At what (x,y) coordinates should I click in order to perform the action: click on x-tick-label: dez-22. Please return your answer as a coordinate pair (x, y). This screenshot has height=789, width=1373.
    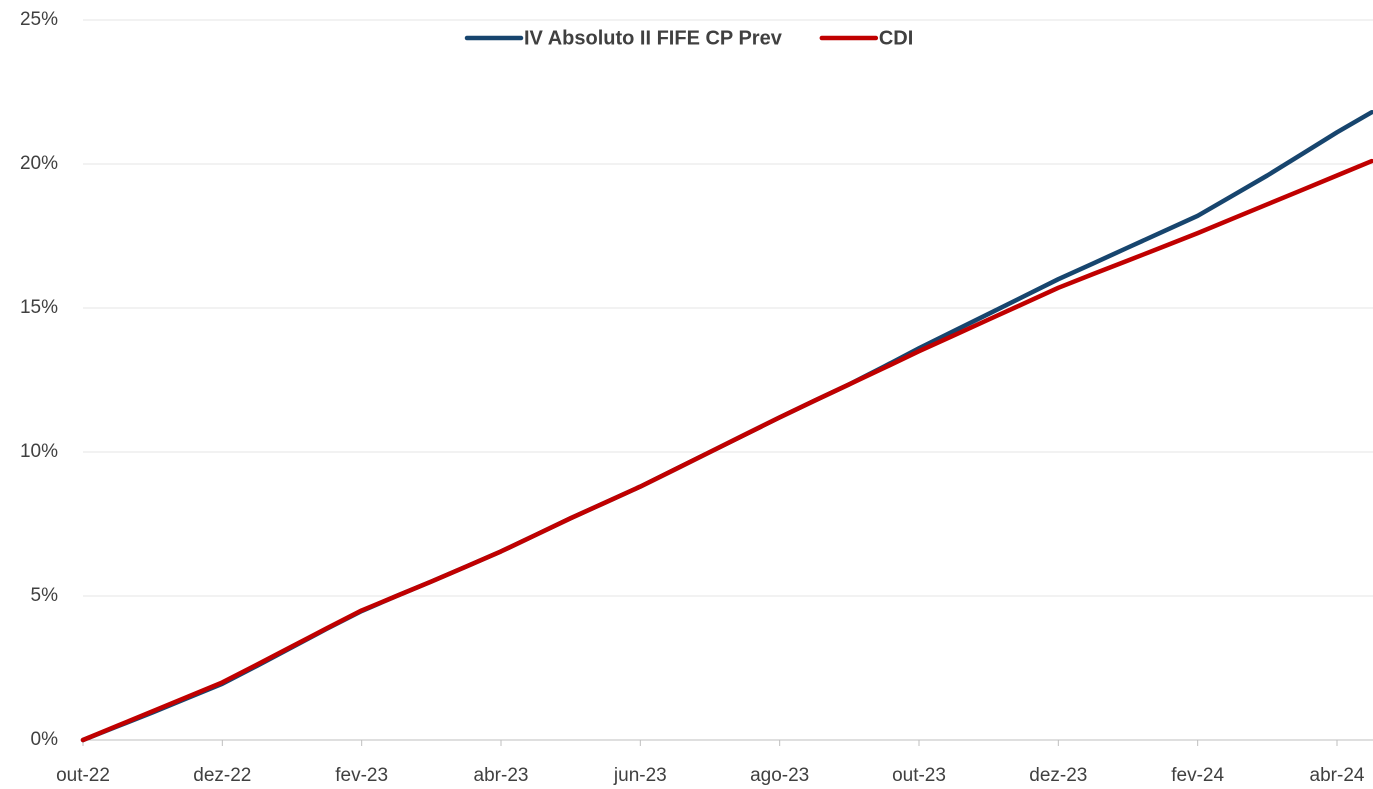
    Looking at the image, I should click on (222, 775).